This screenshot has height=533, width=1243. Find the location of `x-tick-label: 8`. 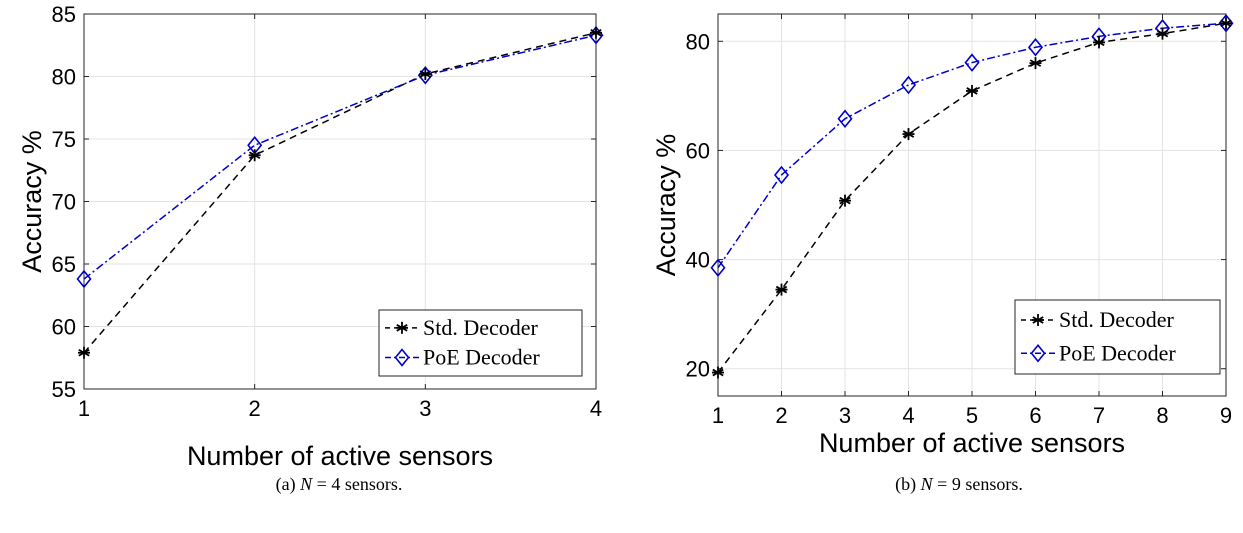

x-tick-label: 8 is located at coordinates (1162, 415).